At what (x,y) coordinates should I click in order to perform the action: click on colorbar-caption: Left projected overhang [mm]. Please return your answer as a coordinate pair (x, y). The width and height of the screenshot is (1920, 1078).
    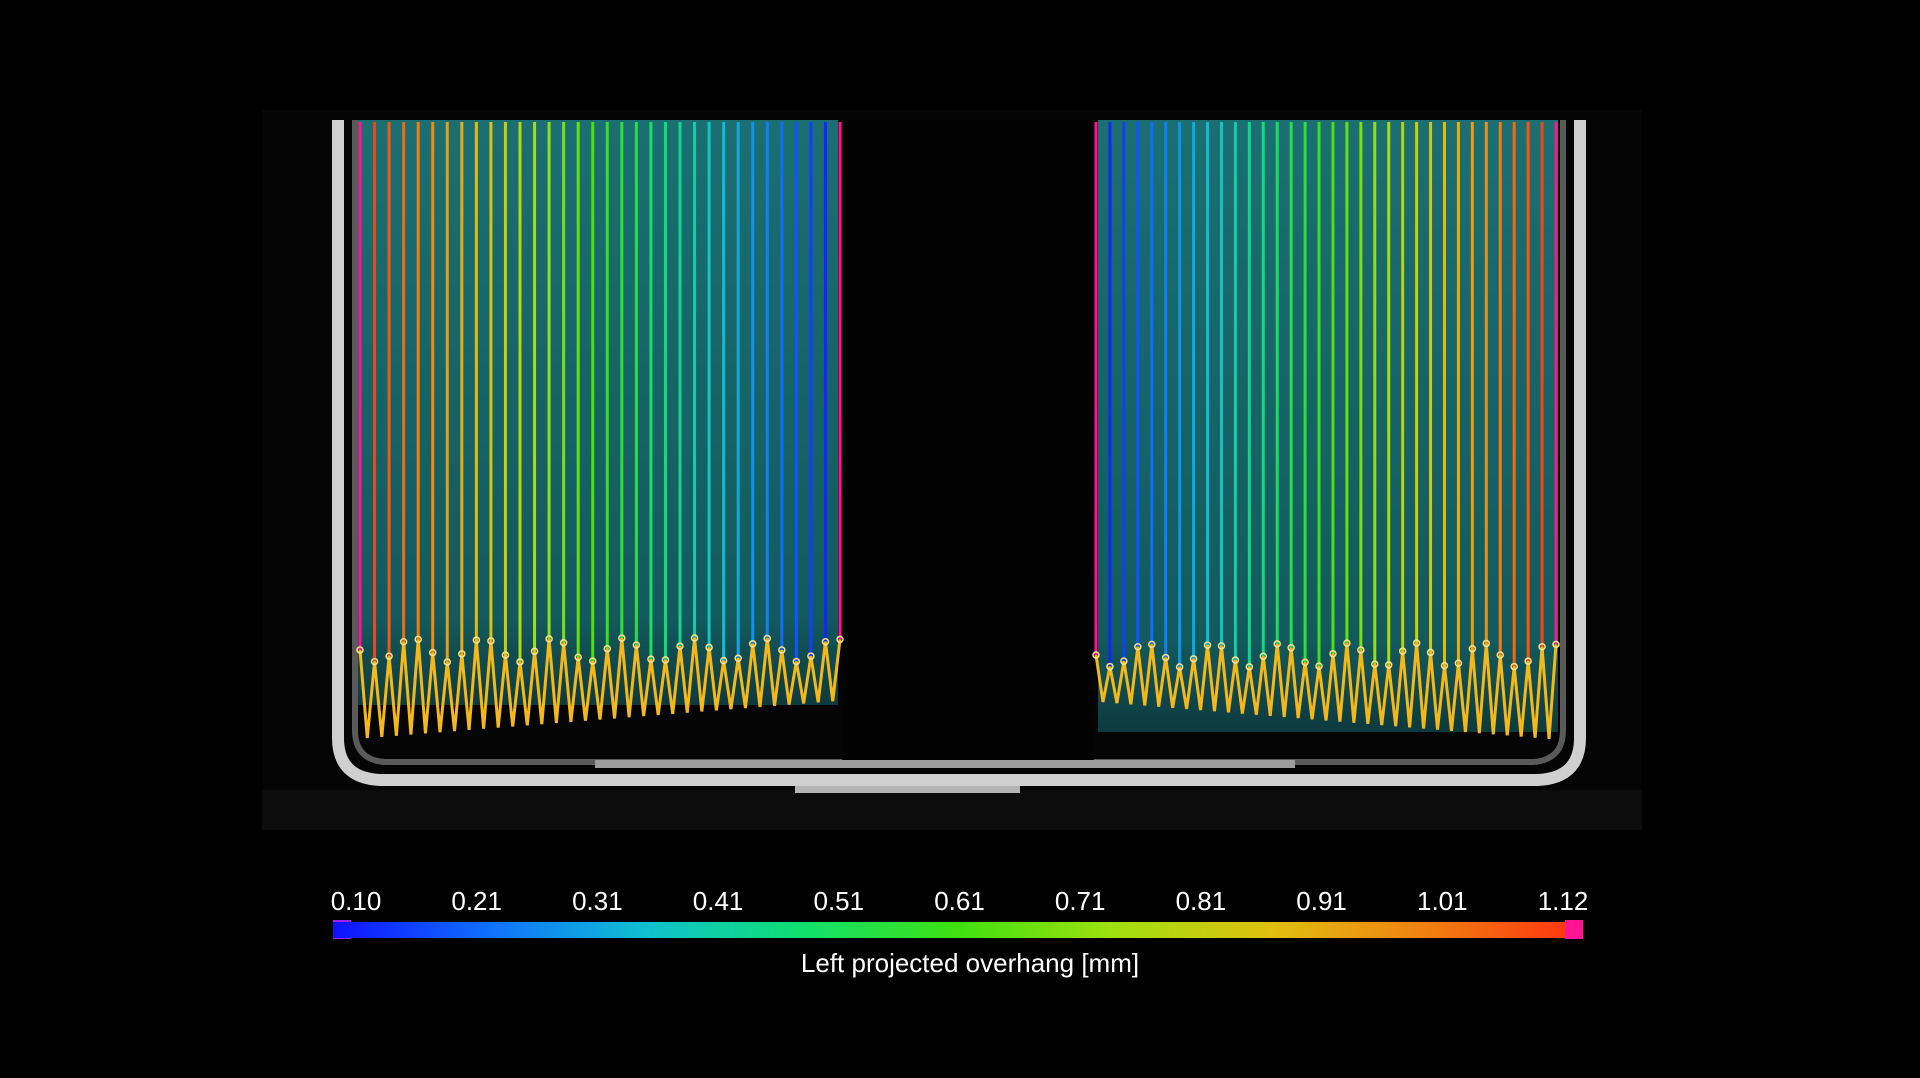
    Looking at the image, I should click on (970, 963).